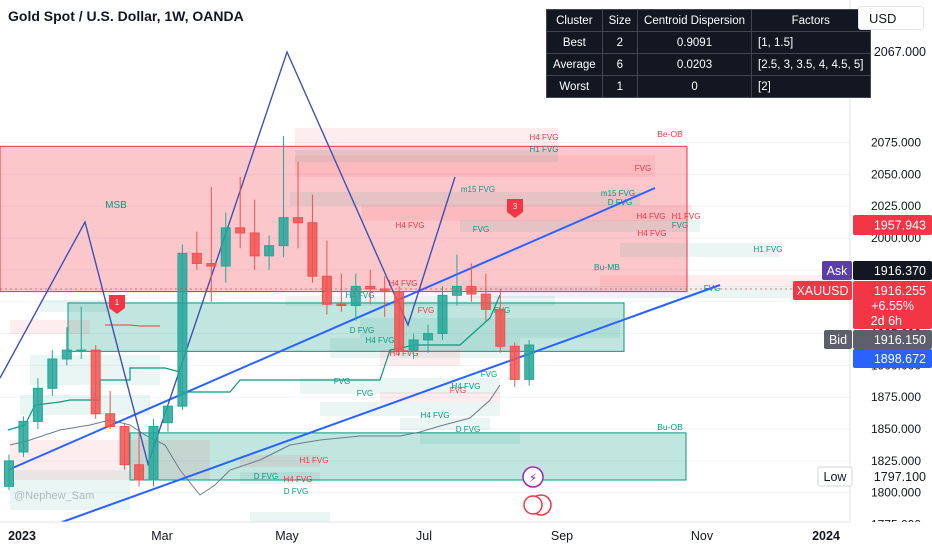 This screenshot has width=932, height=555. I want to click on cluster-cell: Worst, so click(574, 86).